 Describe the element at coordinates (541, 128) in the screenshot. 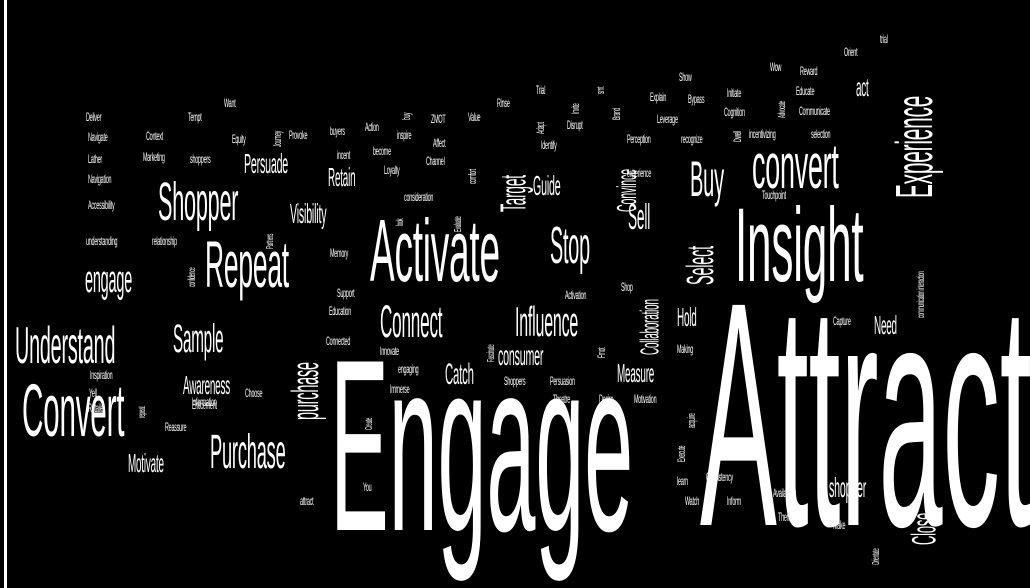

I see `cloud-word: Adapt` at that location.